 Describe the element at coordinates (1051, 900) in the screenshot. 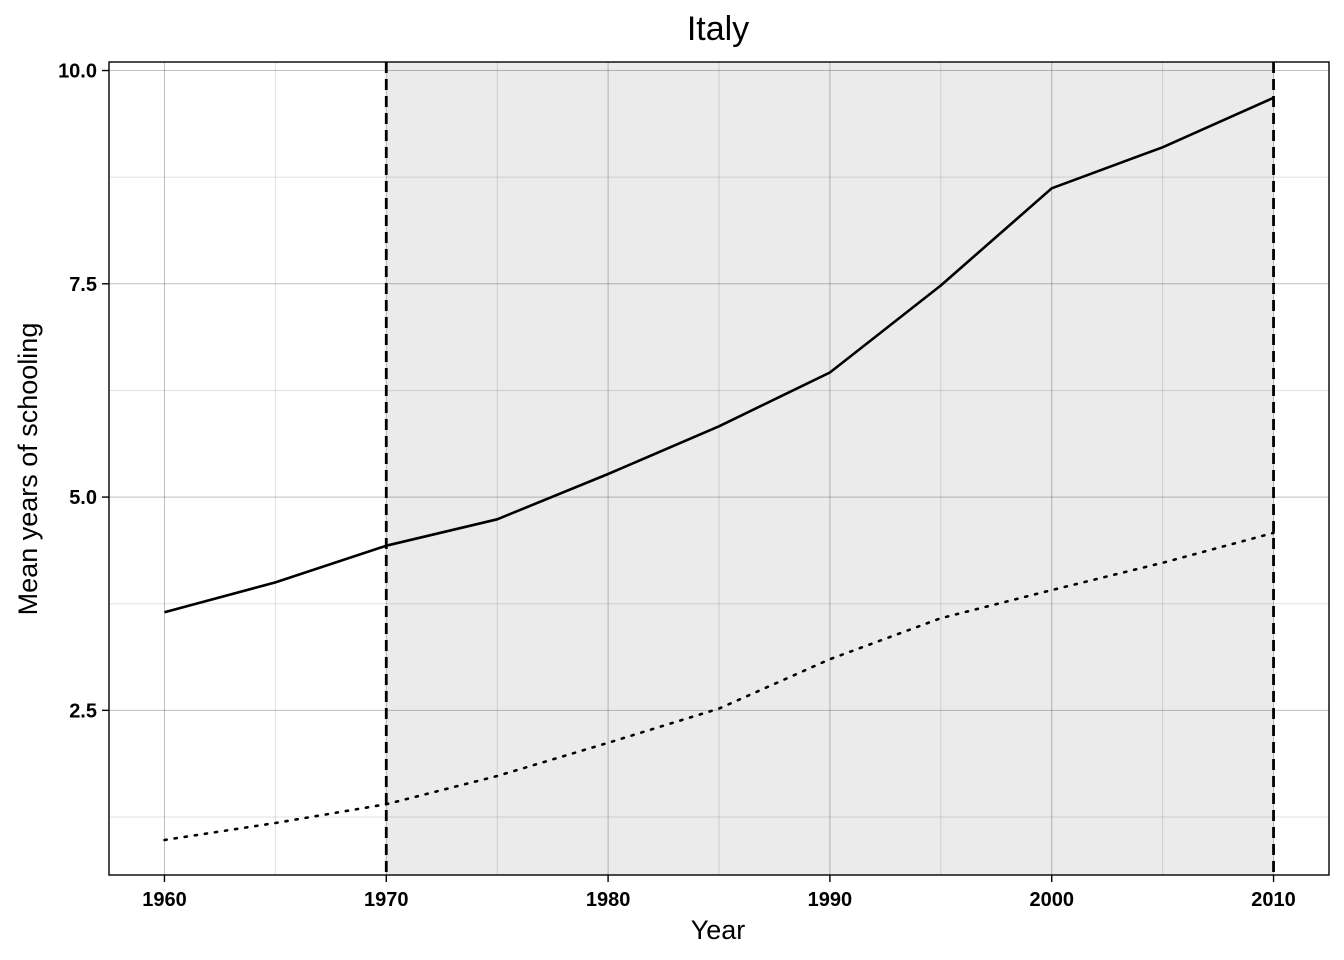

I see `x-tick-label: 2000` at that location.